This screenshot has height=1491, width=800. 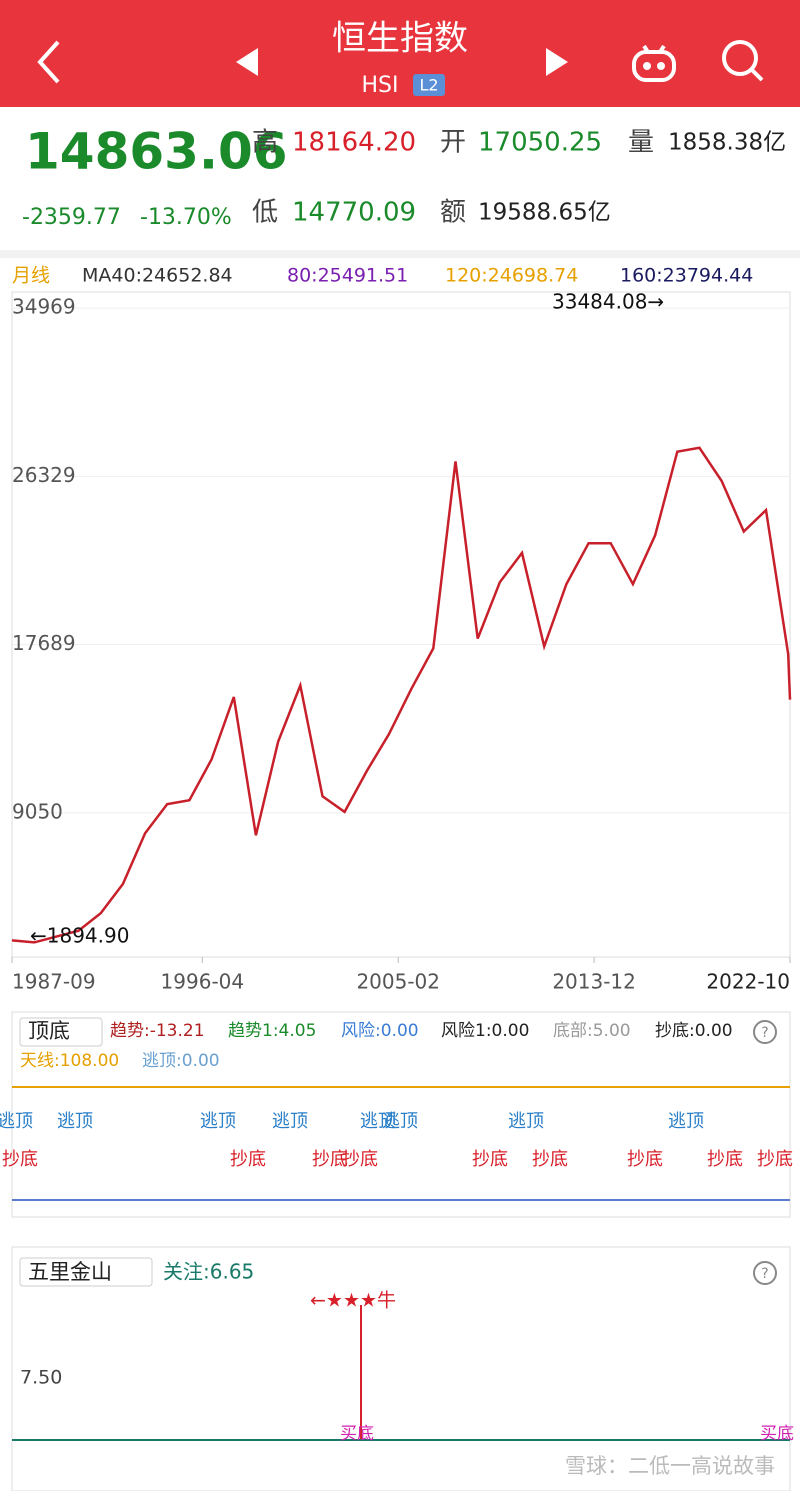 I want to click on y-tick-label: 9050, so click(x=37, y=811).